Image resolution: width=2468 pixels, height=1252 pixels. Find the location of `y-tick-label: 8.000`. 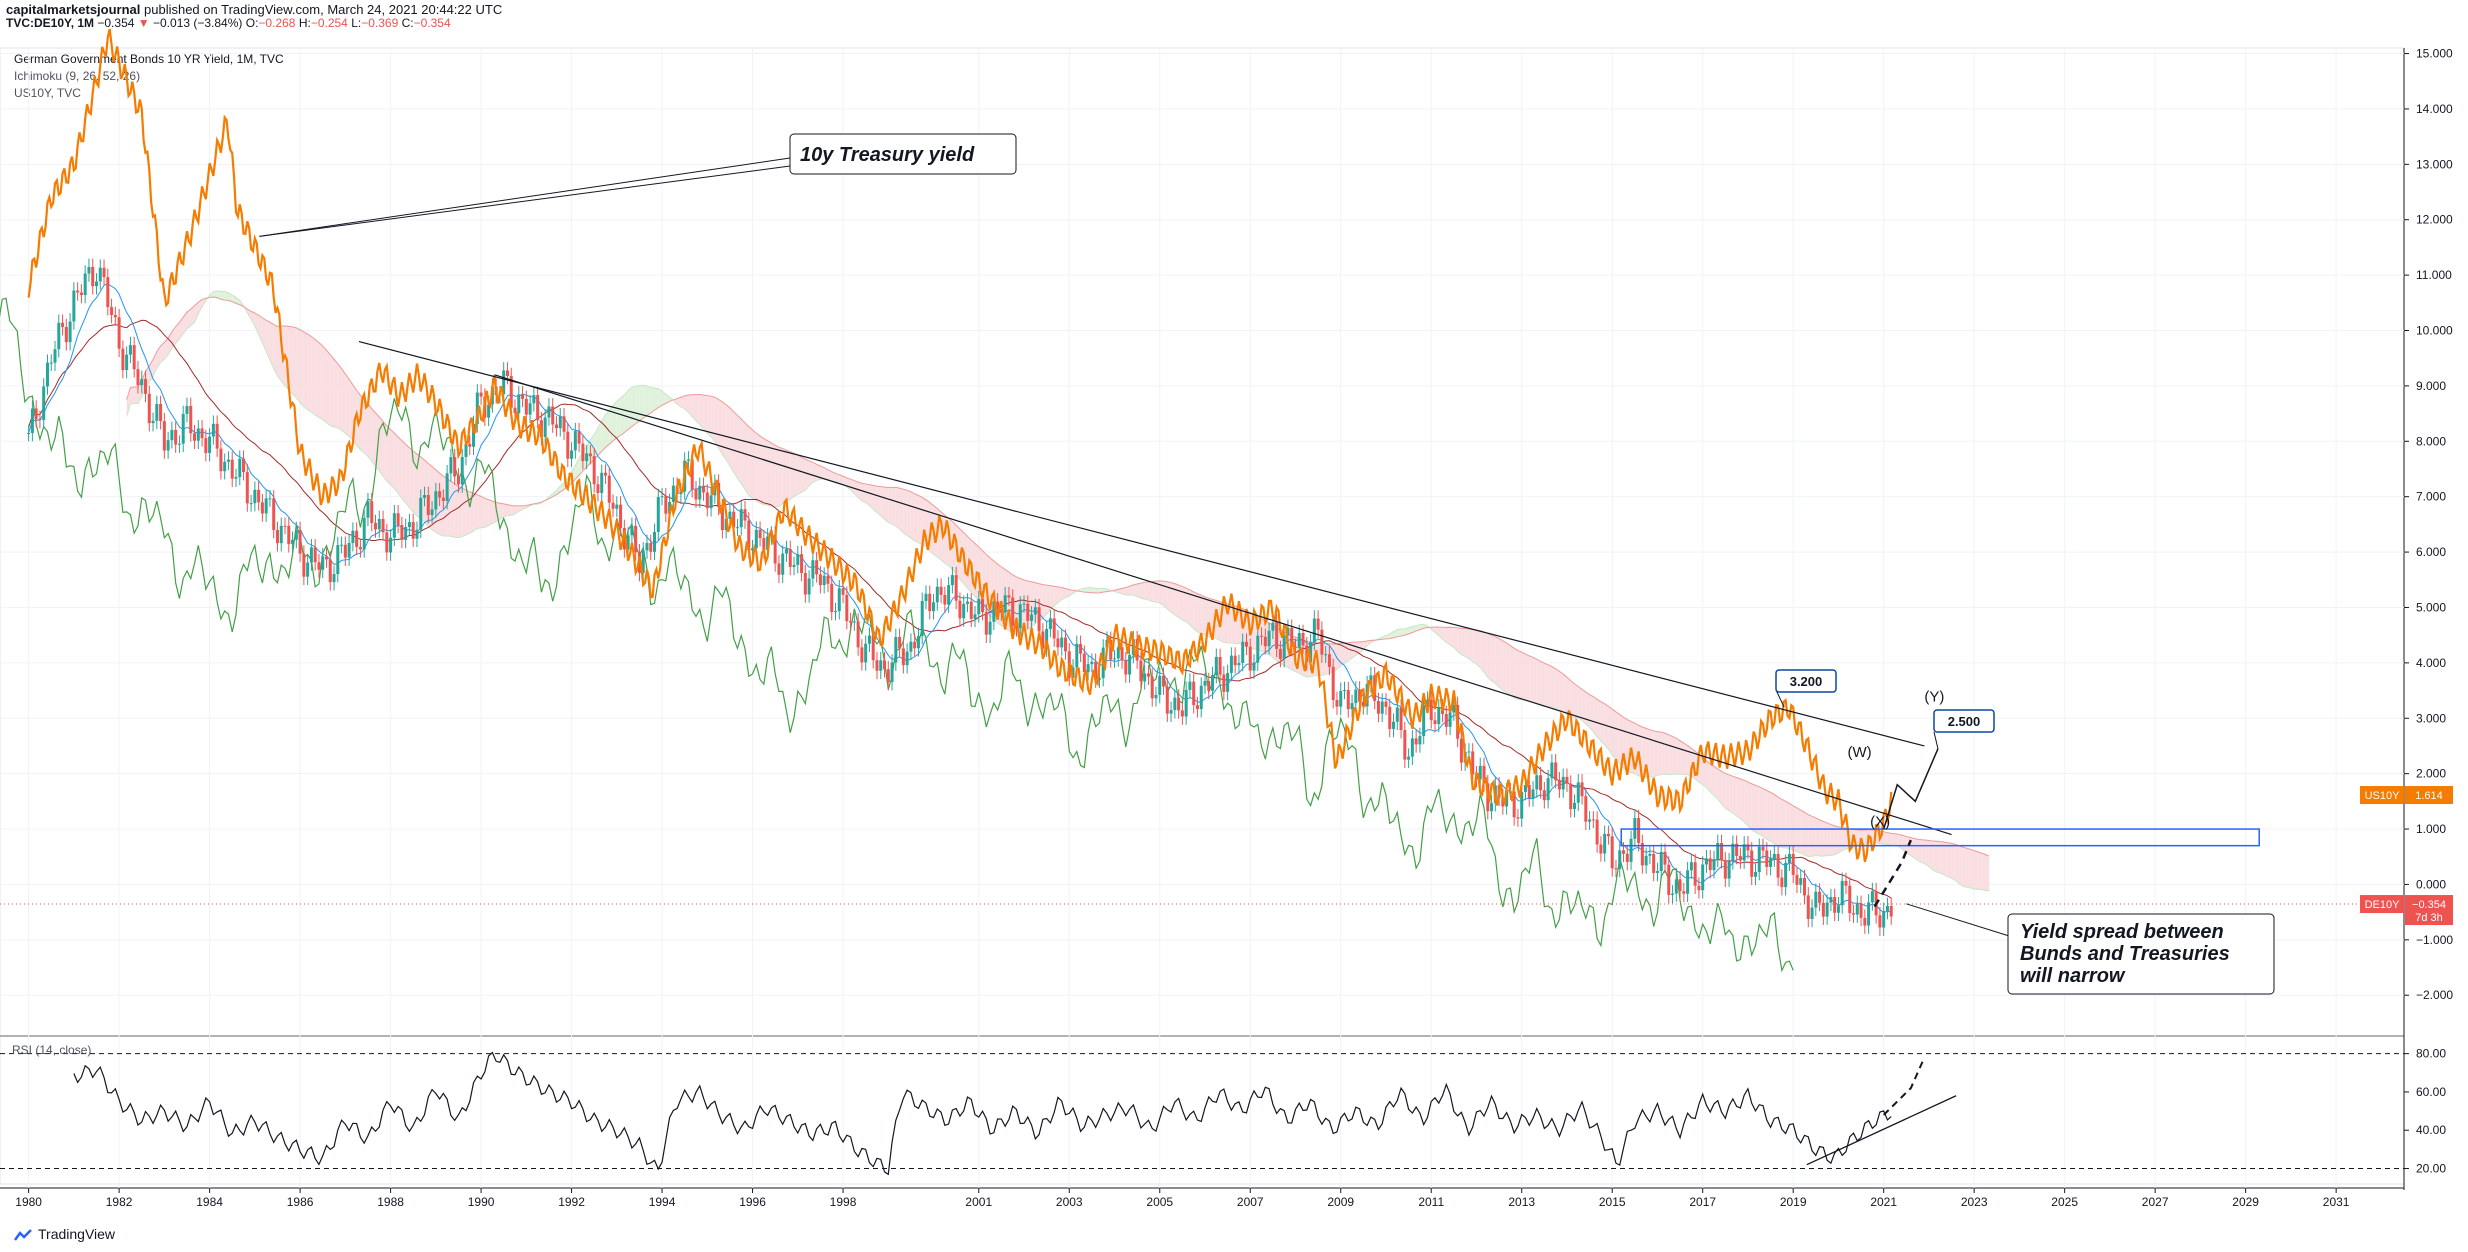

y-tick-label: 8.000 is located at coordinates (2431, 441).